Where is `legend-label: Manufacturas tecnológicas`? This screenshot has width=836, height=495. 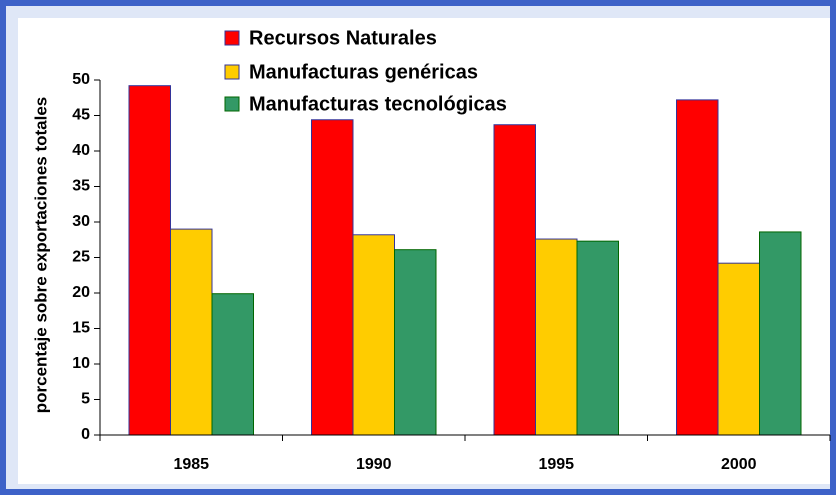
legend-label: Manufacturas tecnológicas is located at coordinates (378, 104).